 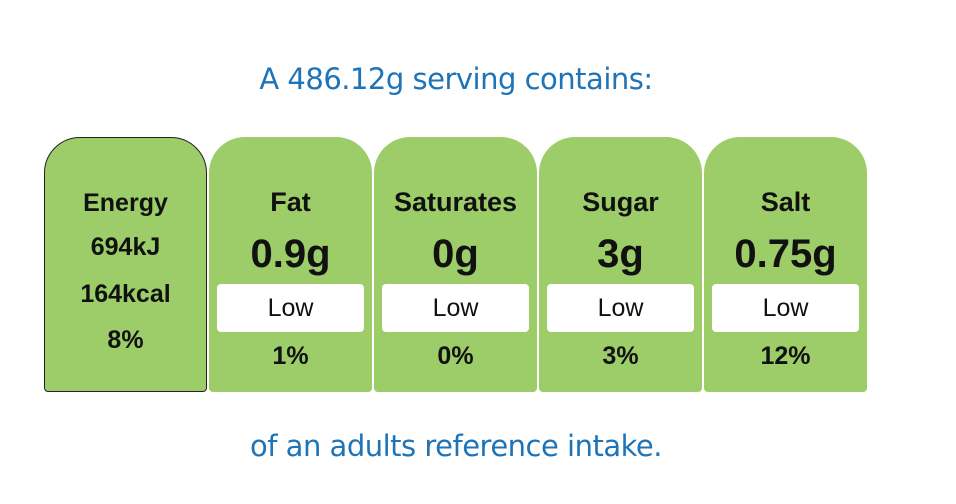 I want to click on nutrient-tile: Salt 0.75g Low 12%, so click(x=785, y=264).